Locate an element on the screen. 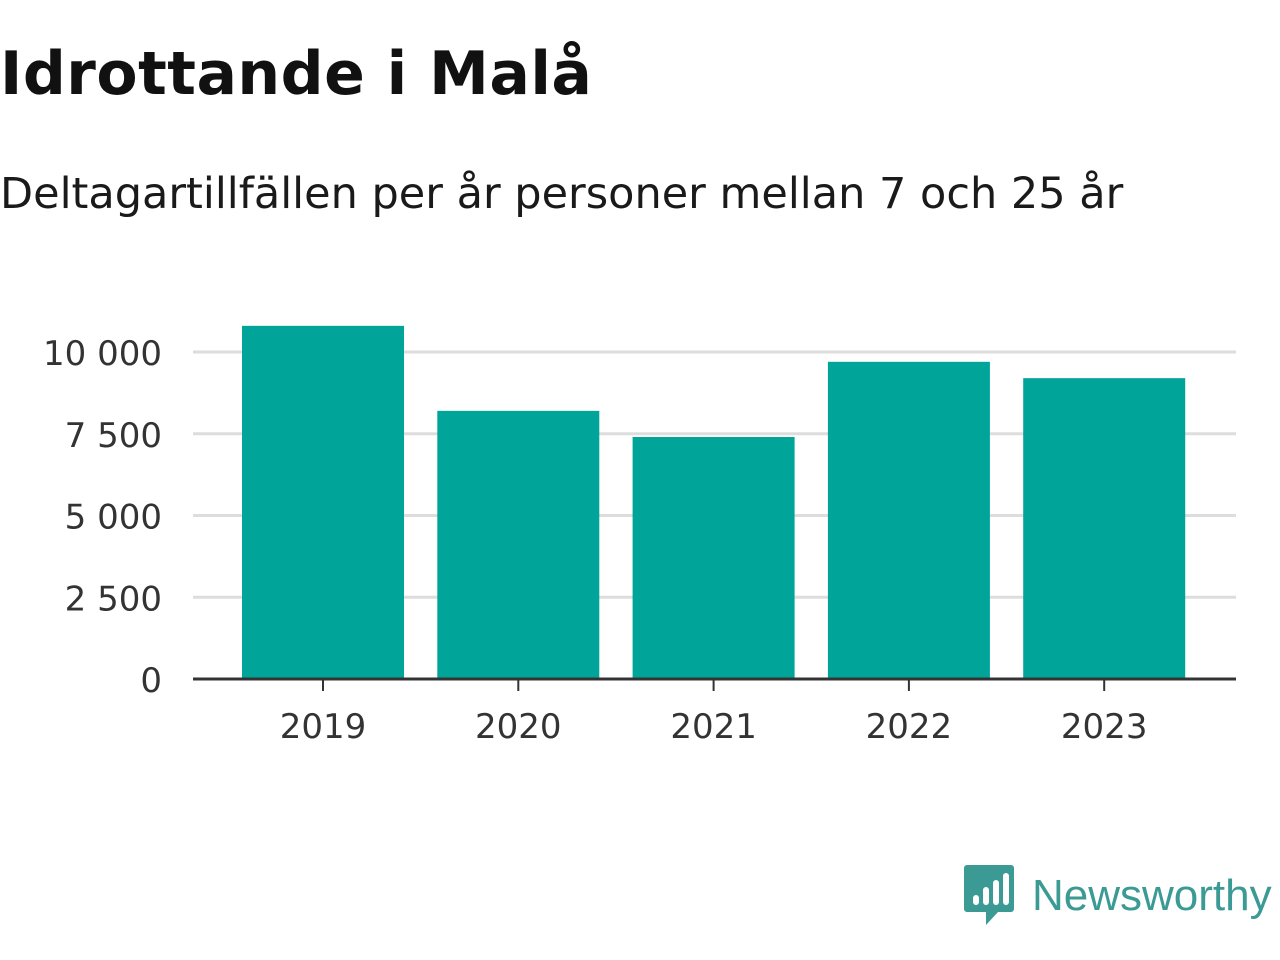 The height and width of the screenshot is (960, 1280). y-tick-labels: 0 2 500 5 000 7 500 10 000 is located at coordinates (102, 517).